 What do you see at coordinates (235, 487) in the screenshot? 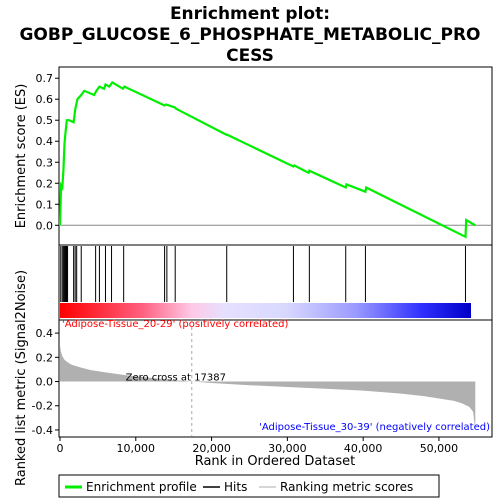
I see `legend-hits-label: Hits` at bounding box center [235, 487].